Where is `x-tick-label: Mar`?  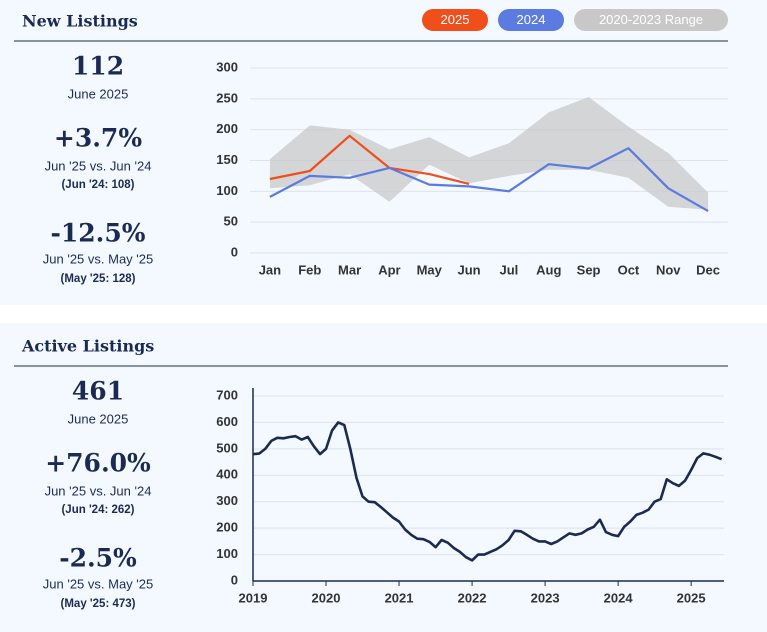 x-tick-label: Mar is located at coordinates (349, 269).